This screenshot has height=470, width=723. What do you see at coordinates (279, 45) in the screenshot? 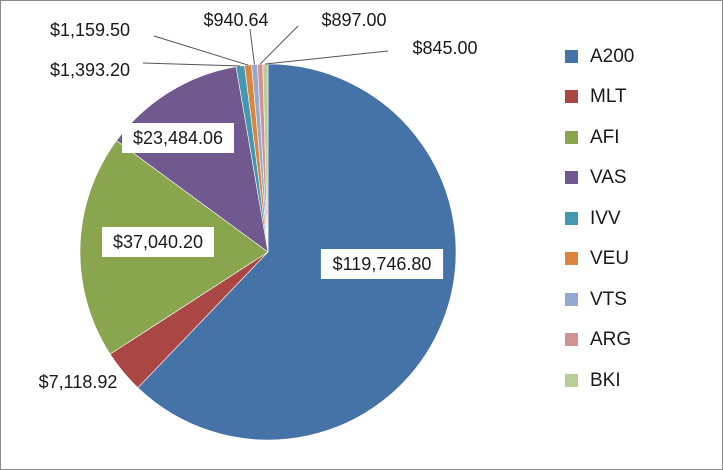
I see `leader-line-arg` at bounding box center [279, 45].